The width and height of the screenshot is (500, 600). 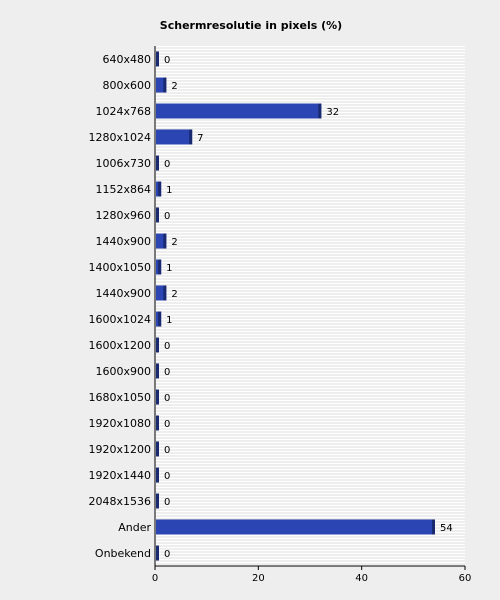 I want to click on category-label: 1006x730, so click(x=124, y=163).